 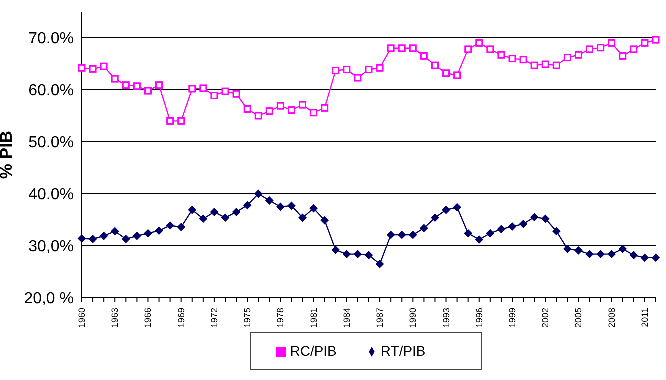 I want to click on x-tick-label: 1984, so click(x=347, y=318).